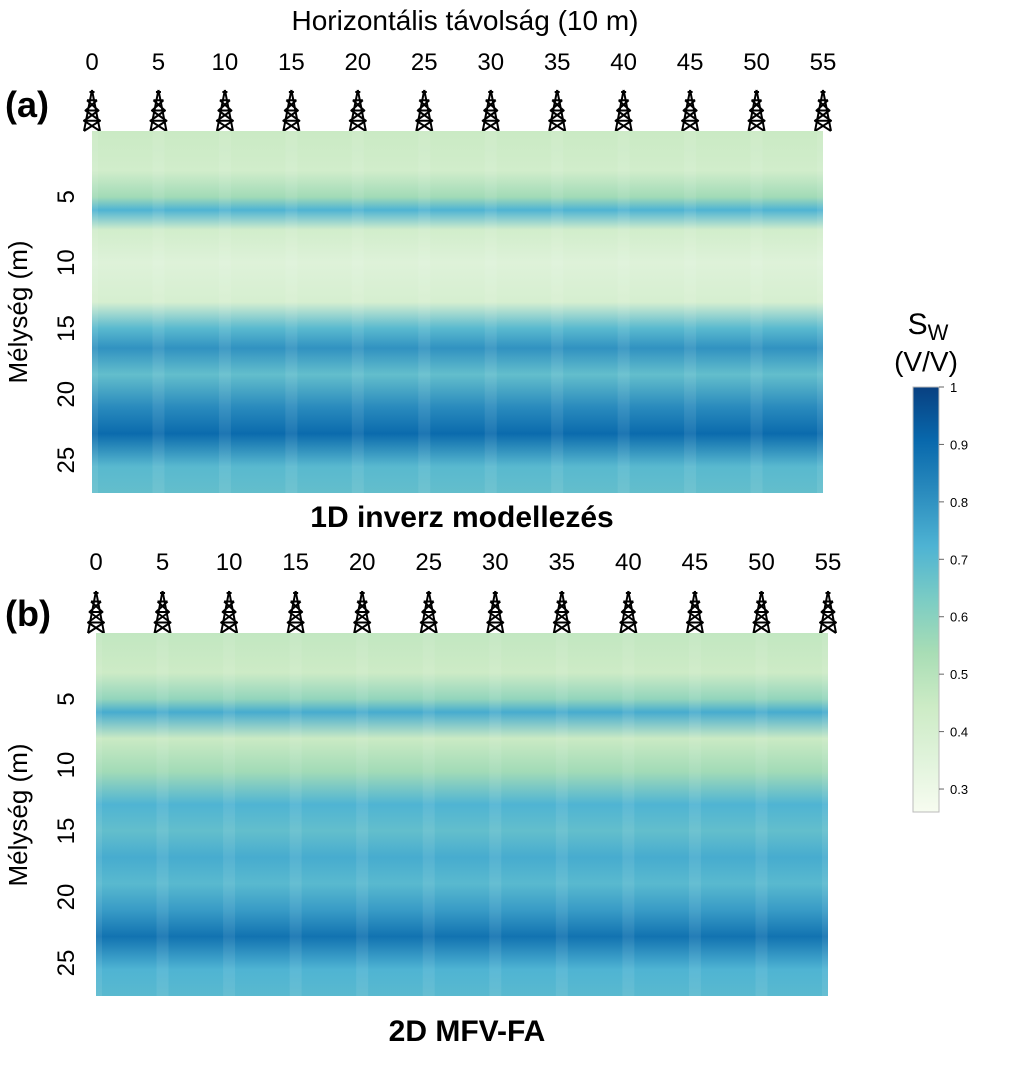 This screenshot has height=1067, width=1024. Describe the element at coordinates (461, 517) in the screenshot. I see `panel-title-a: 1D inverz modellezés` at that location.